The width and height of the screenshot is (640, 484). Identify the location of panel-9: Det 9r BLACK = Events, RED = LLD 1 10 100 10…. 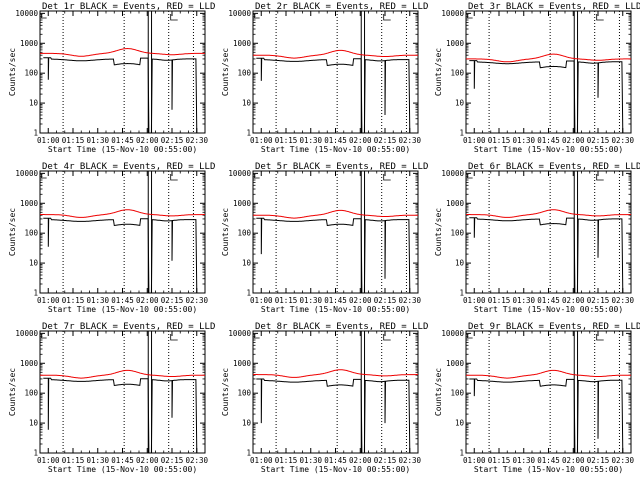
(537, 398).